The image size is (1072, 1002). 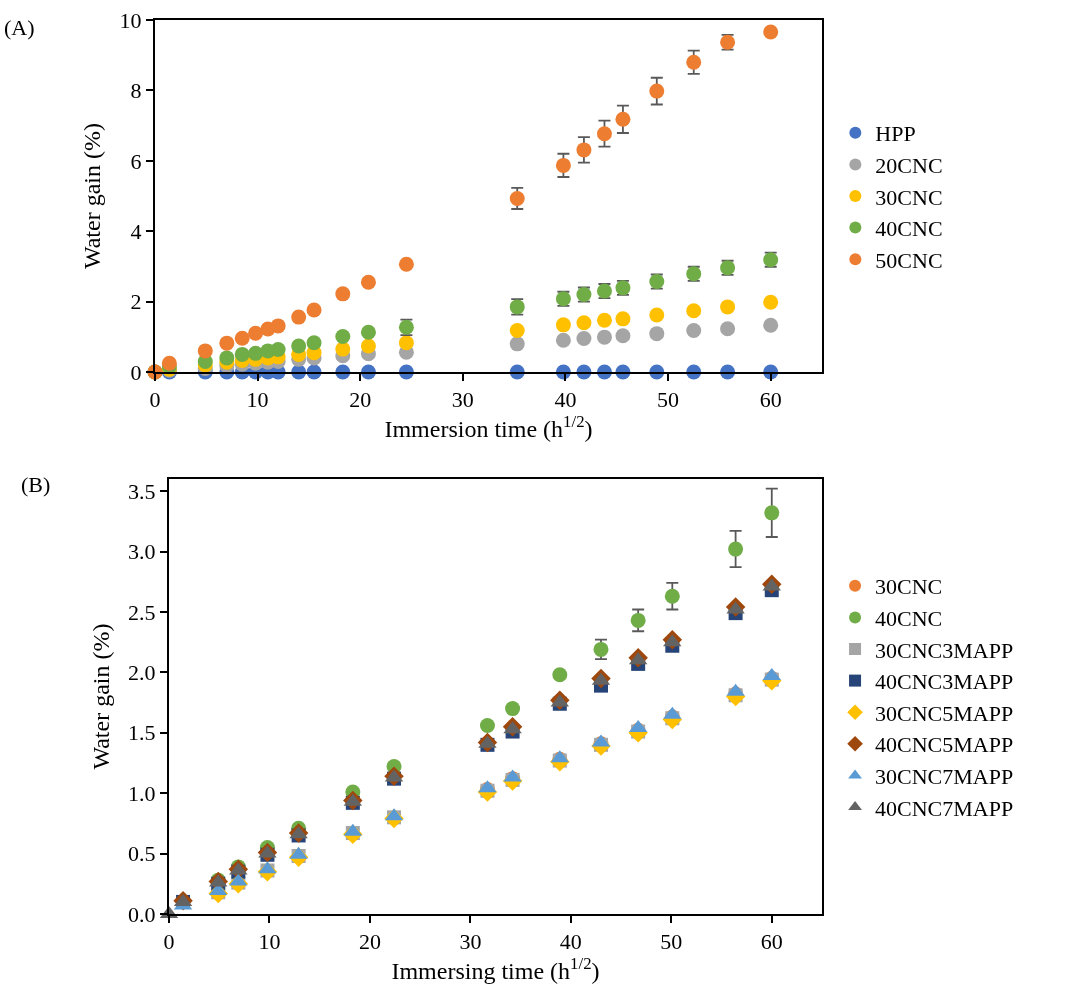 What do you see at coordinates (944, 745) in the screenshot?
I see `legend-label: 40CNC5MAPP` at bounding box center [944, 745].